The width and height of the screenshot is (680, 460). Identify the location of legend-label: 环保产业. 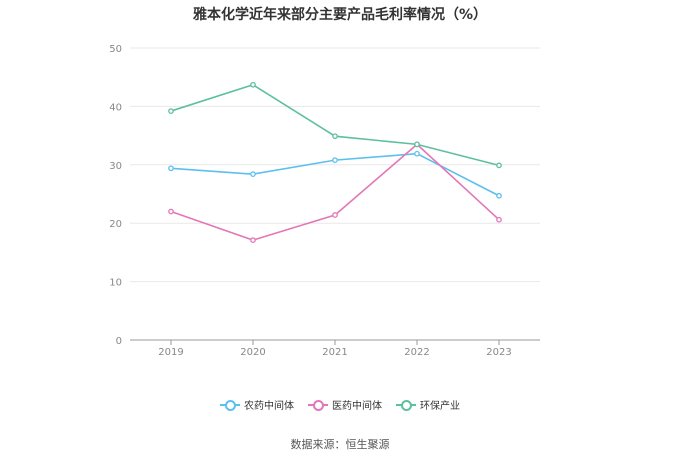
(440, 406).